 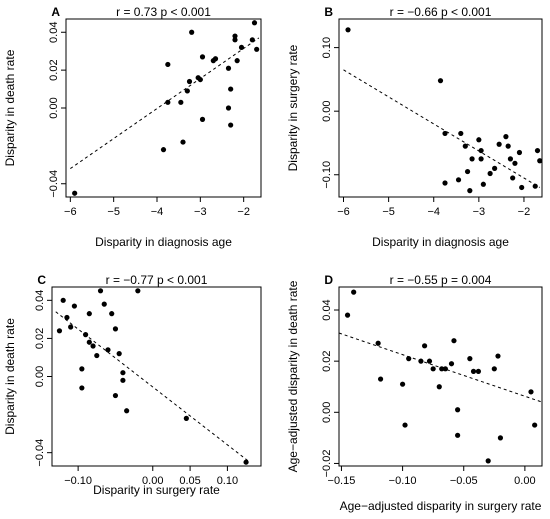 I want to click on x-tick-label: −0.15, so click(x=342, y=481).